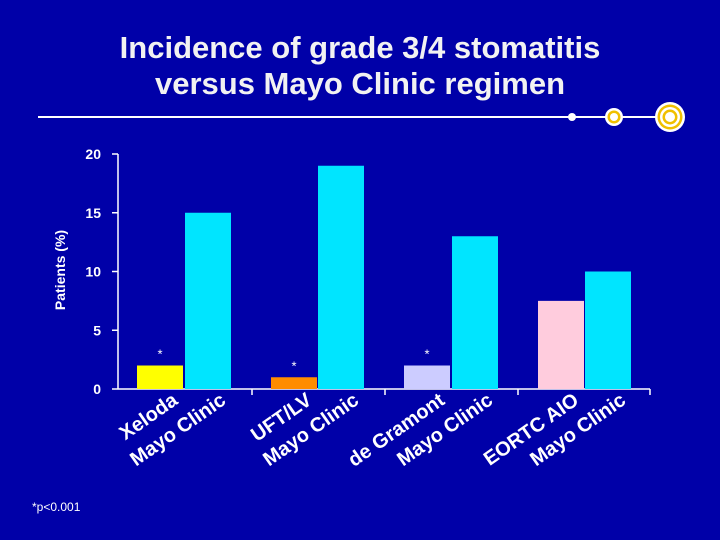  Describe the element at coordinates (361, 117) in the screenshot. I see `title-underline-decor` at that location.